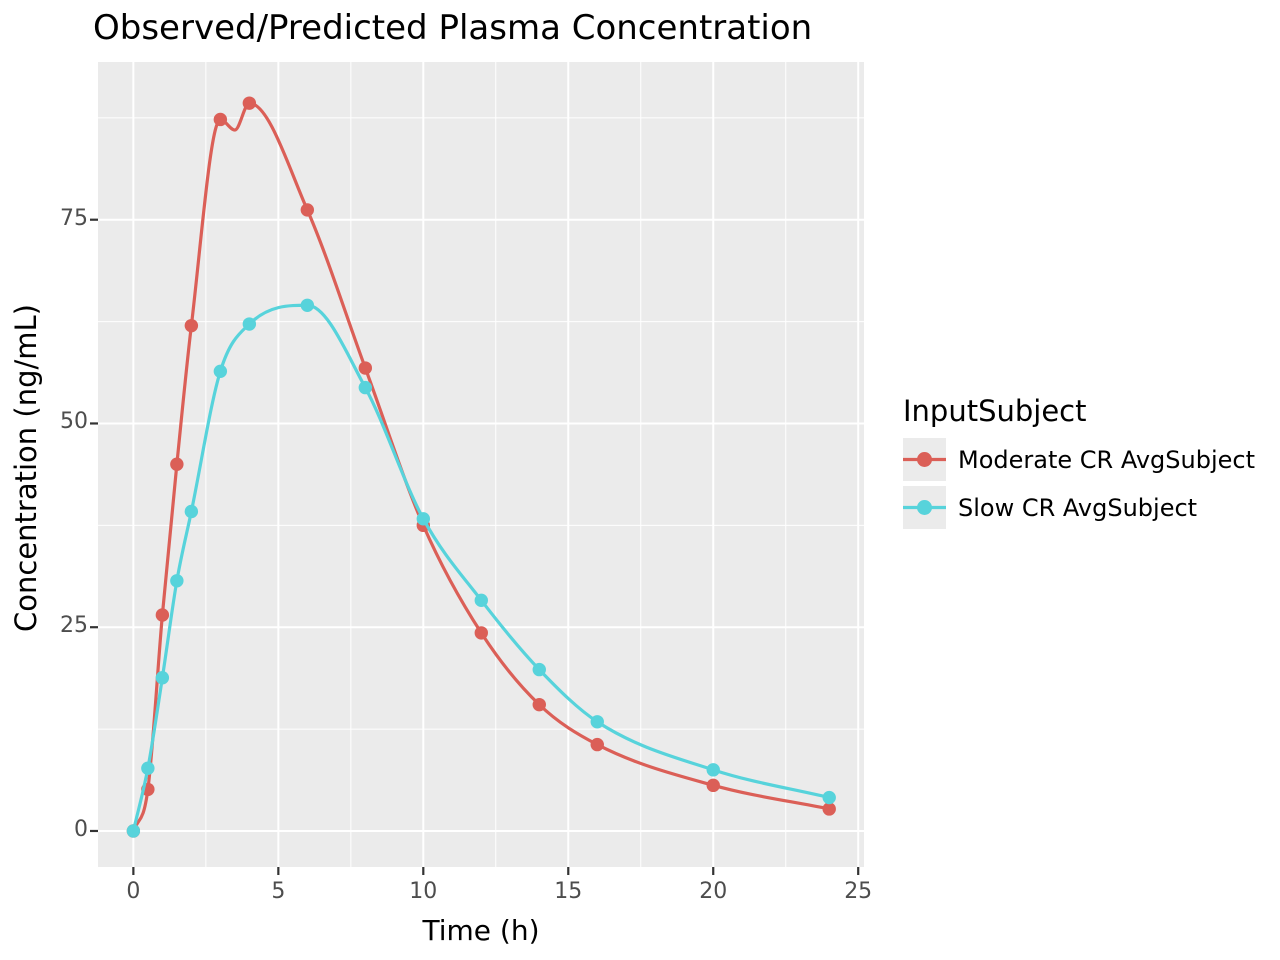 The image size is (1280, 960). I want to click on chart-title: Observed/Predicted Plasma Concentration, so click(453, 28).